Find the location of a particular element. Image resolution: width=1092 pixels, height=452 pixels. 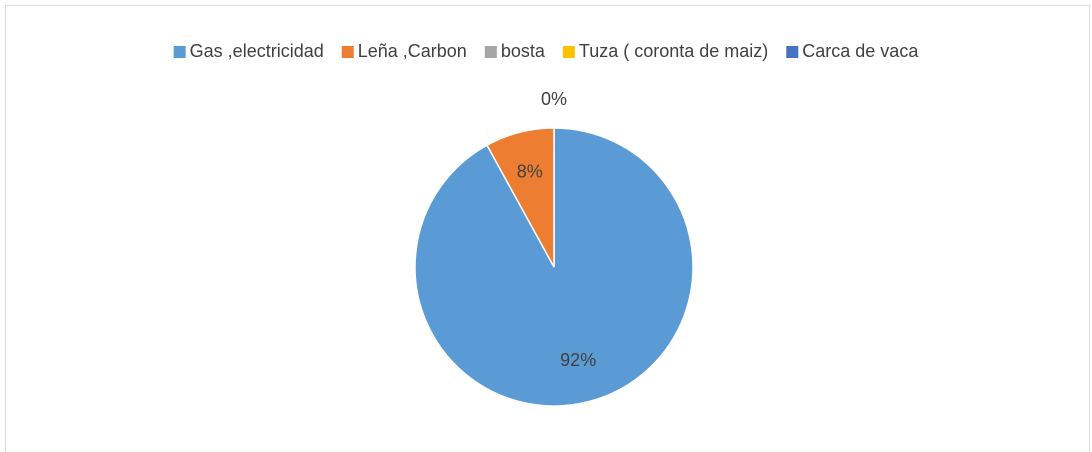

data-label: 8% is located at coordinates (530, 172).